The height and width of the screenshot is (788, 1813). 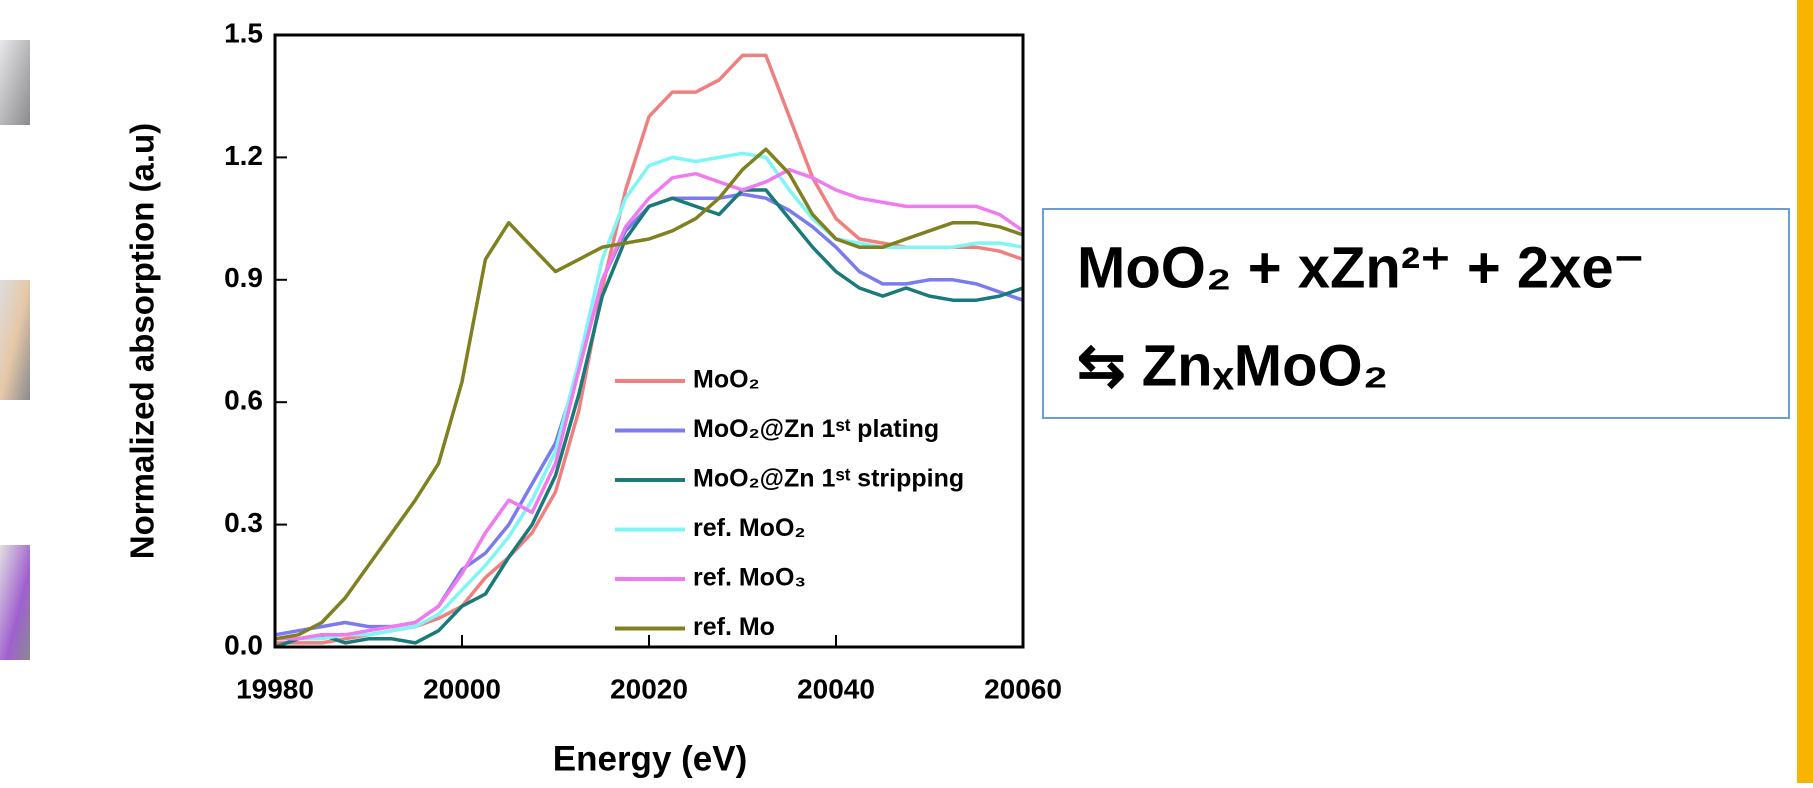 I want to click on legend-label: MoO₂@Zn 1ˢᵗ stripping, so click(x=828, y=479).